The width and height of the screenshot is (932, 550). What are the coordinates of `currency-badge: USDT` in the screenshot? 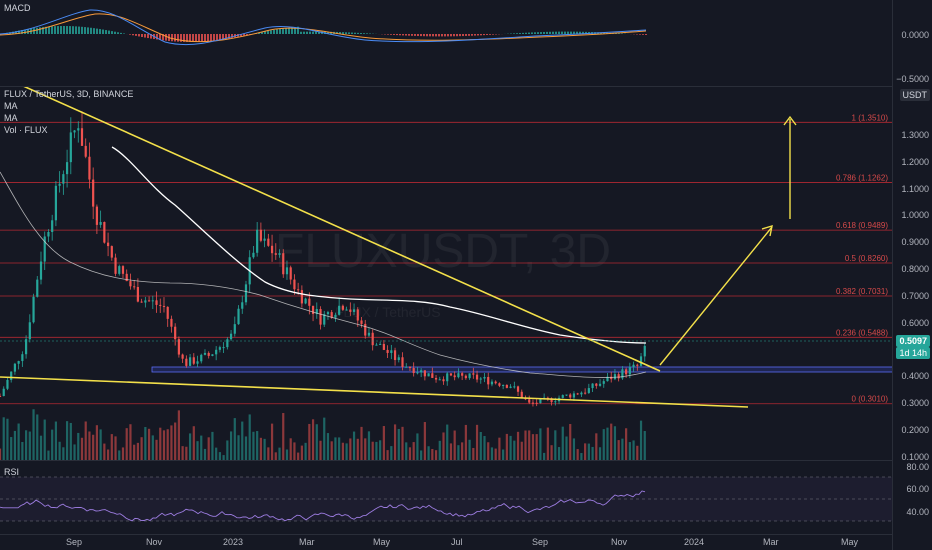 It's located at (914, 95).